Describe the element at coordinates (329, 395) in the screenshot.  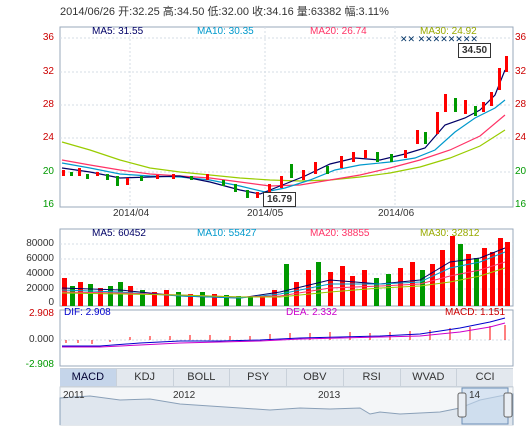
I see `timeline-label-2013: 2013` at that location.